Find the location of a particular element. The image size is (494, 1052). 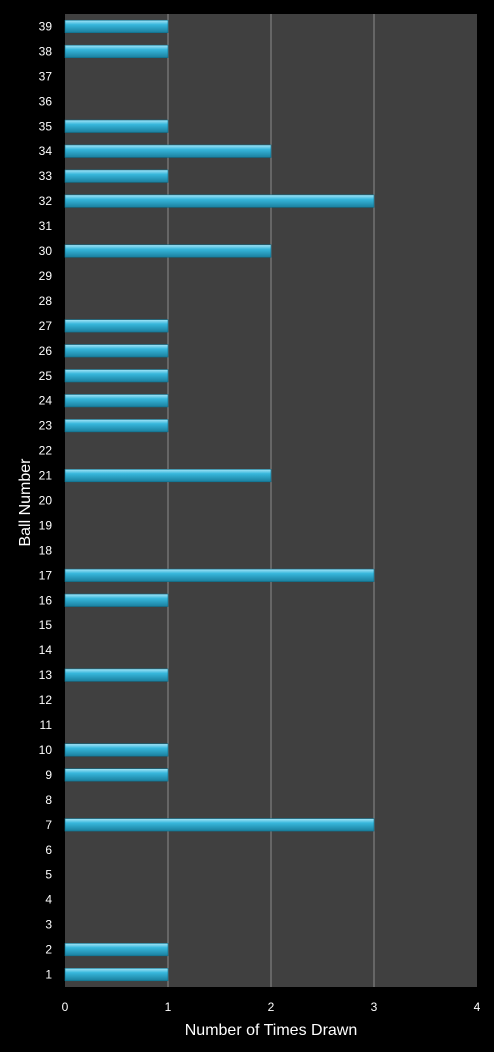

y-tick-label: 26 is located at coordinates (46, 351).